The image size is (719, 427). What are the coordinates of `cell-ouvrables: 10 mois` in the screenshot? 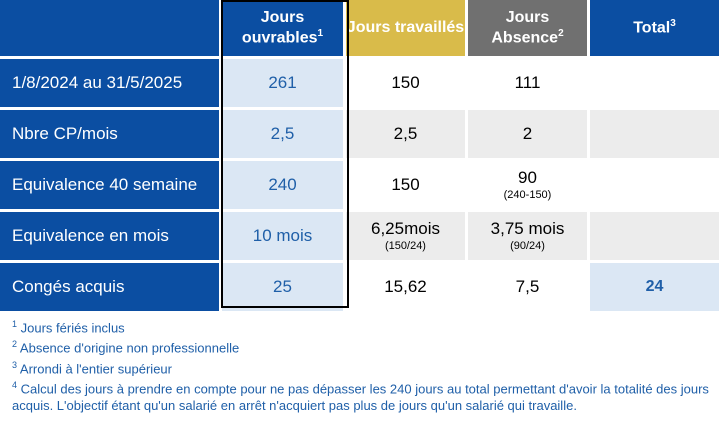 It's located at (284, 236).